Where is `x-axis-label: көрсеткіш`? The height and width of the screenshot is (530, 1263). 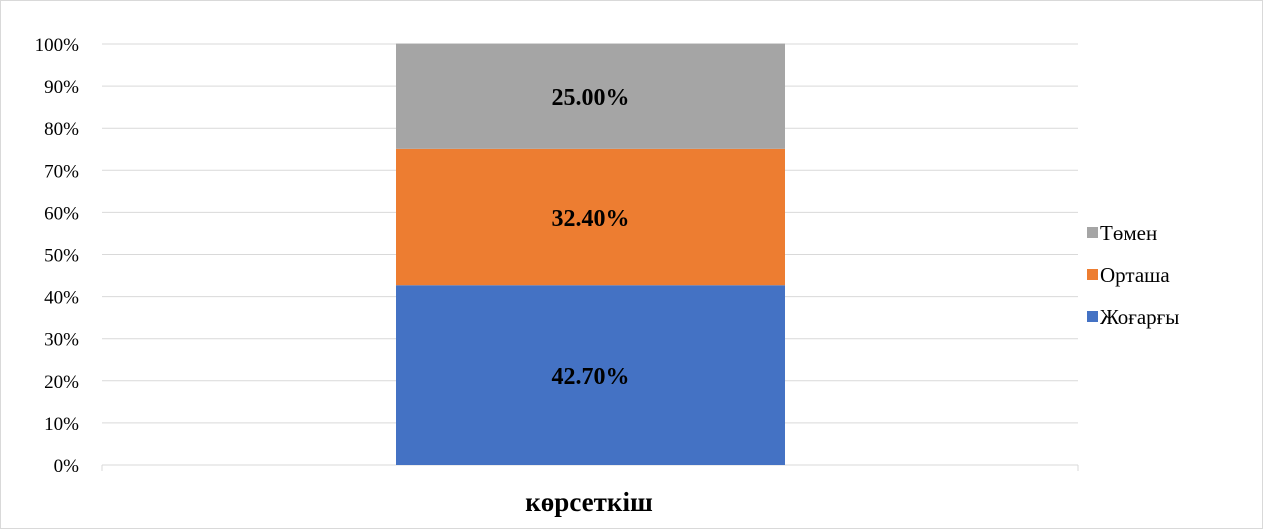
x-axis-label: көрсеткіш is located at coordinates (589, 502).